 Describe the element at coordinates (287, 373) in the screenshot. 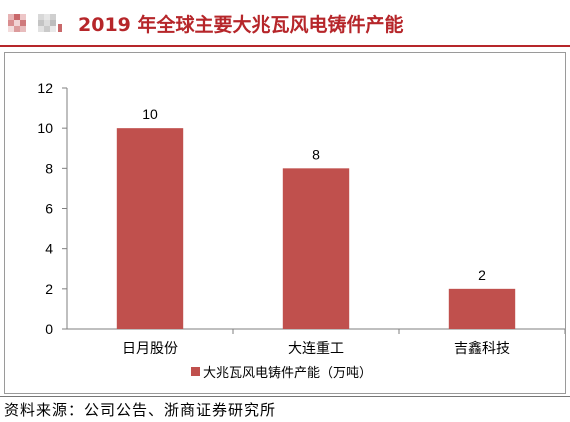

I see `legend-label: 大兆瓦风电铸件产能（万吨）` at that location.